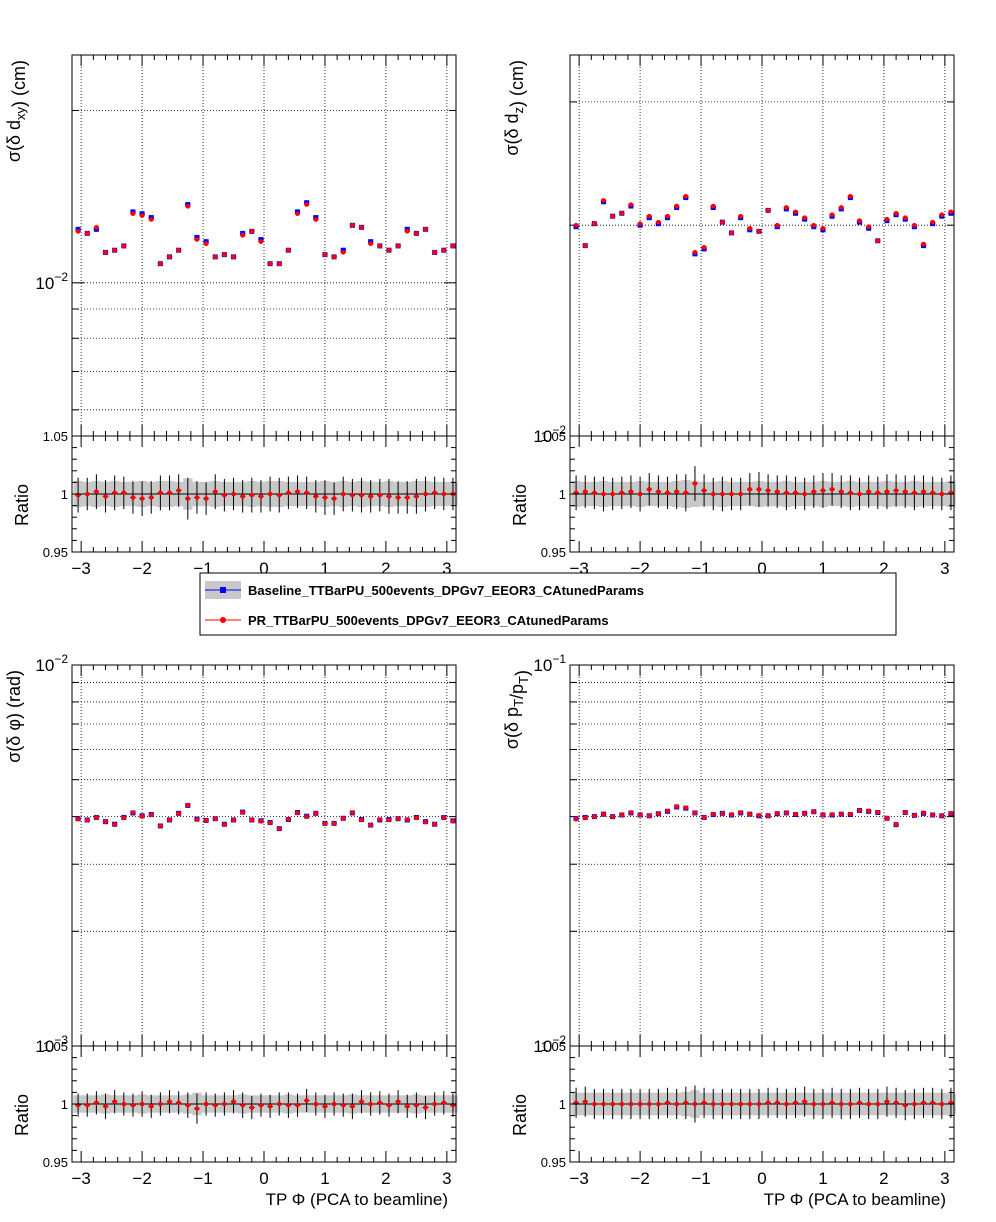  I want to click on y-tick-label: 10⁻¹, so click(549, 663).